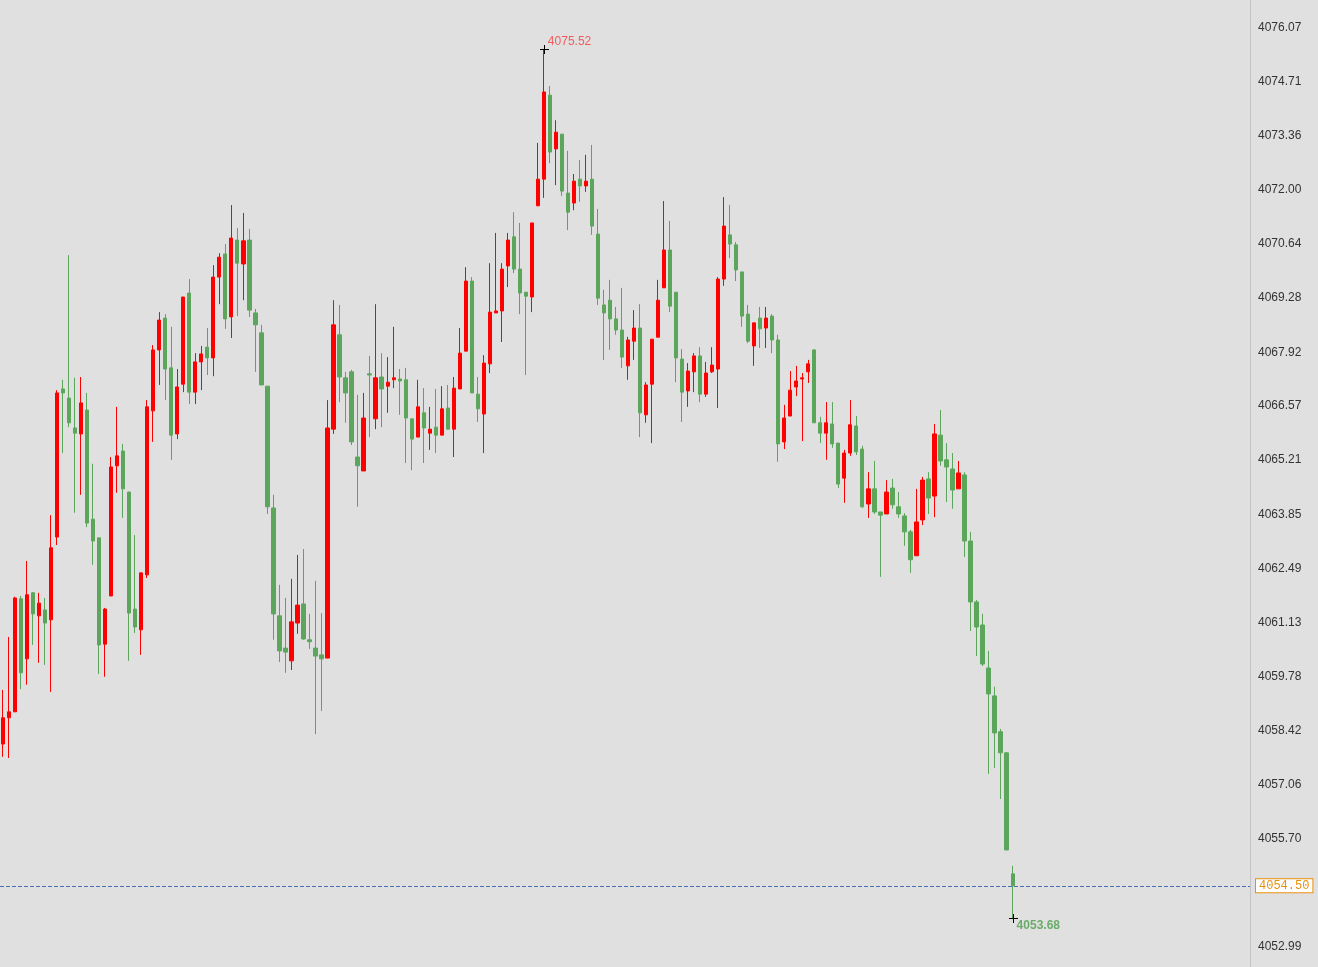  Describe the element at coordinates (1280, 405) in the screenshot. I see `y-tick-label: 4066.57` at that location.